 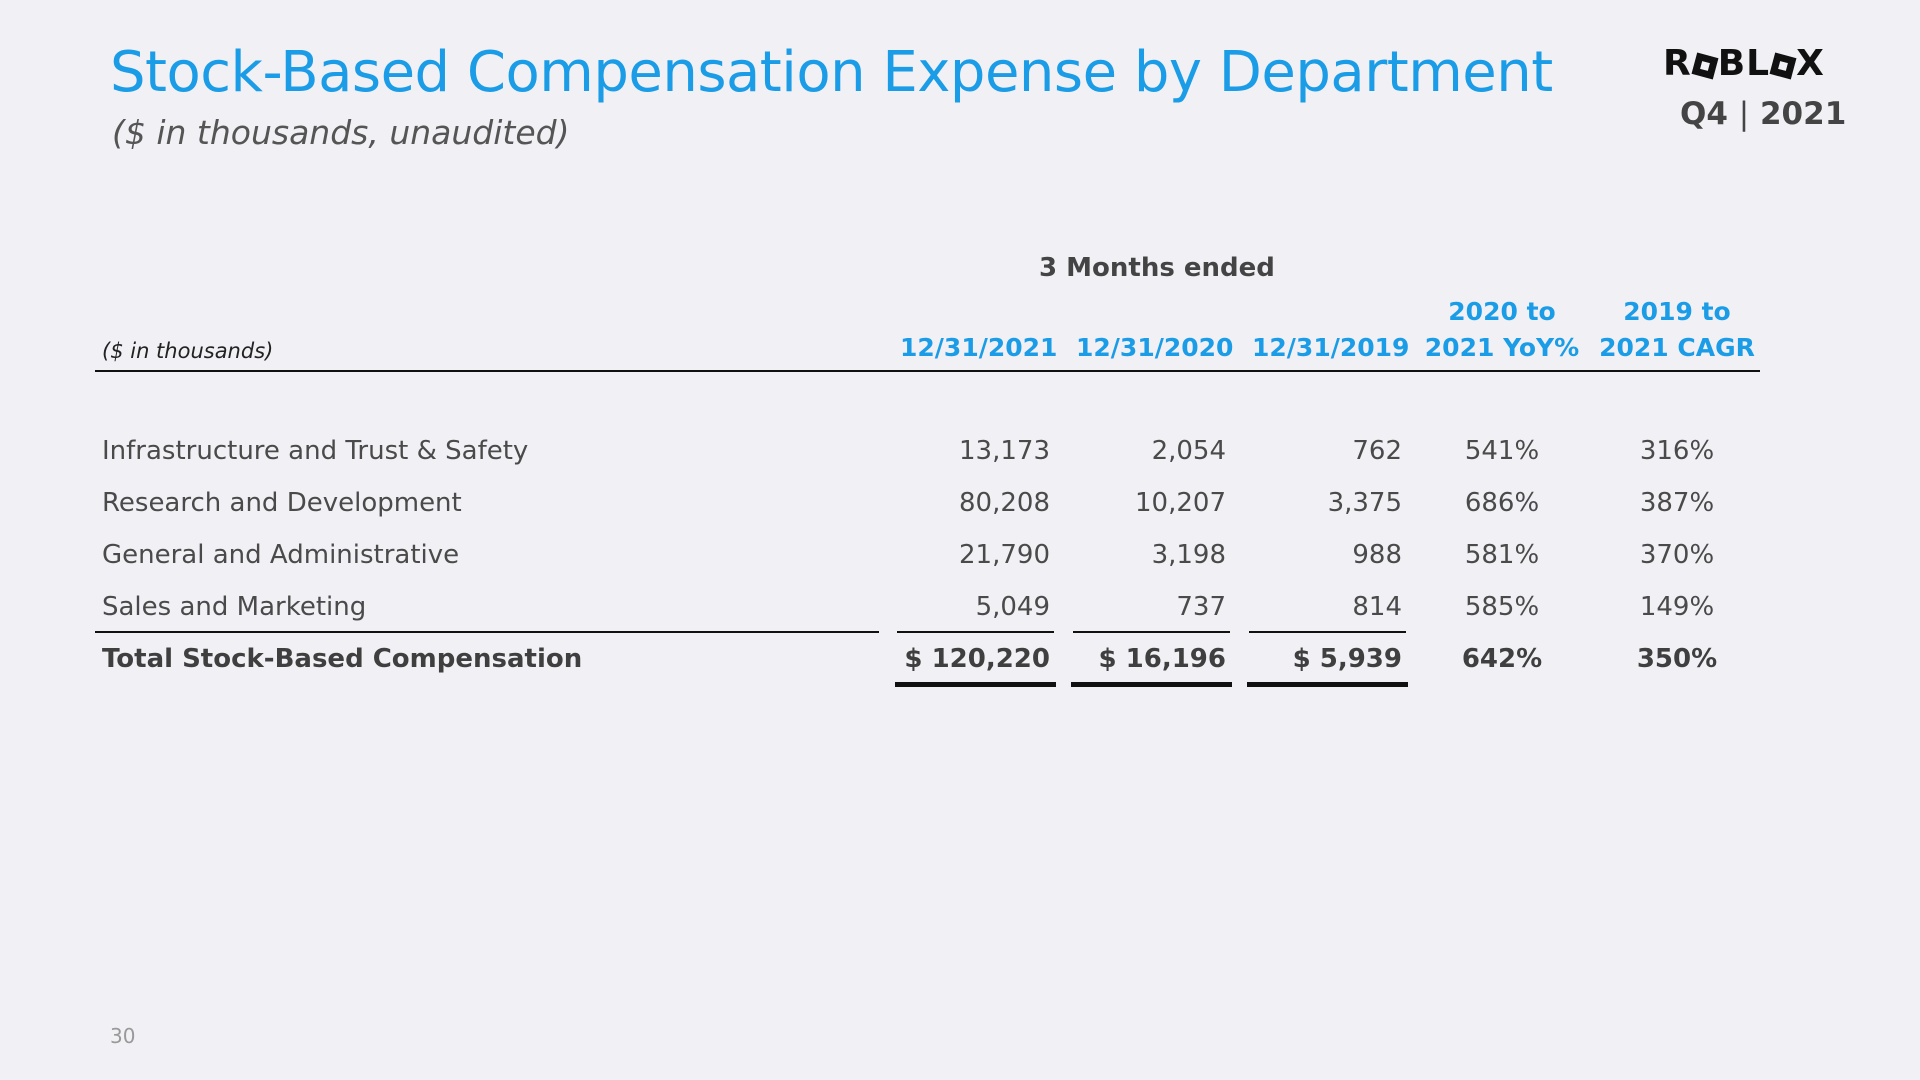 What do you see at coordinates (1188, 451) in the screenshot?
I see `cell-value: 2,054` at bounding box center [1188, 451].